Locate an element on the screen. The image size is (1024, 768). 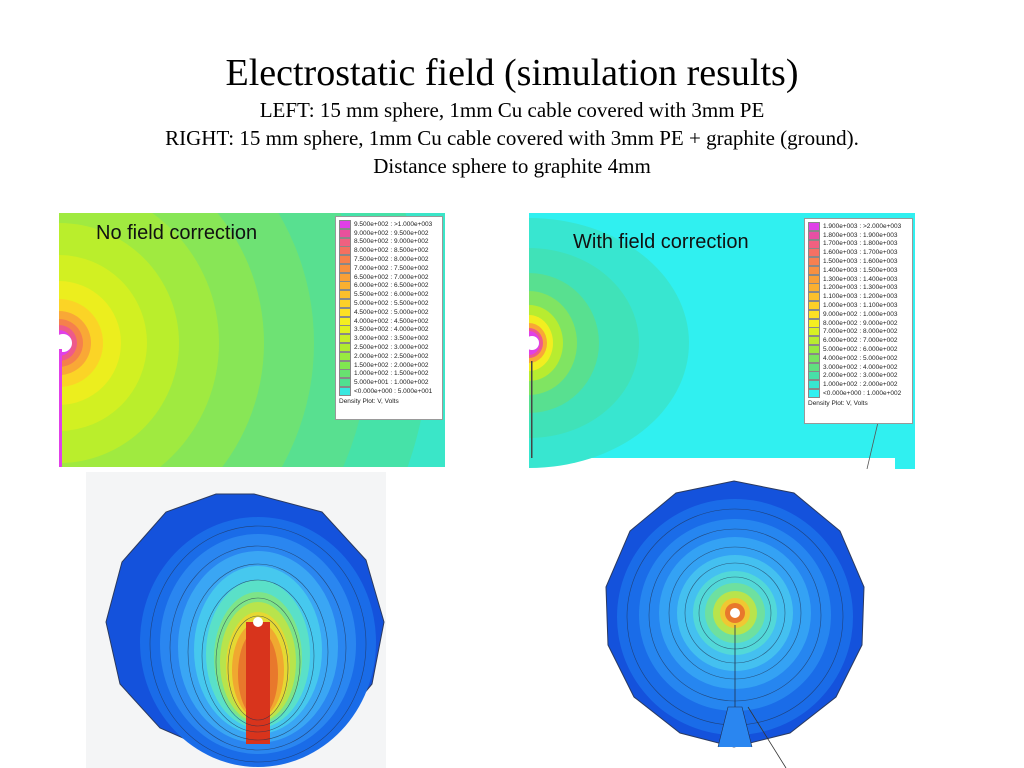
right-legend-entry: 1.100e+003 : 1.200e+003 is located at coordinates (858, 297).